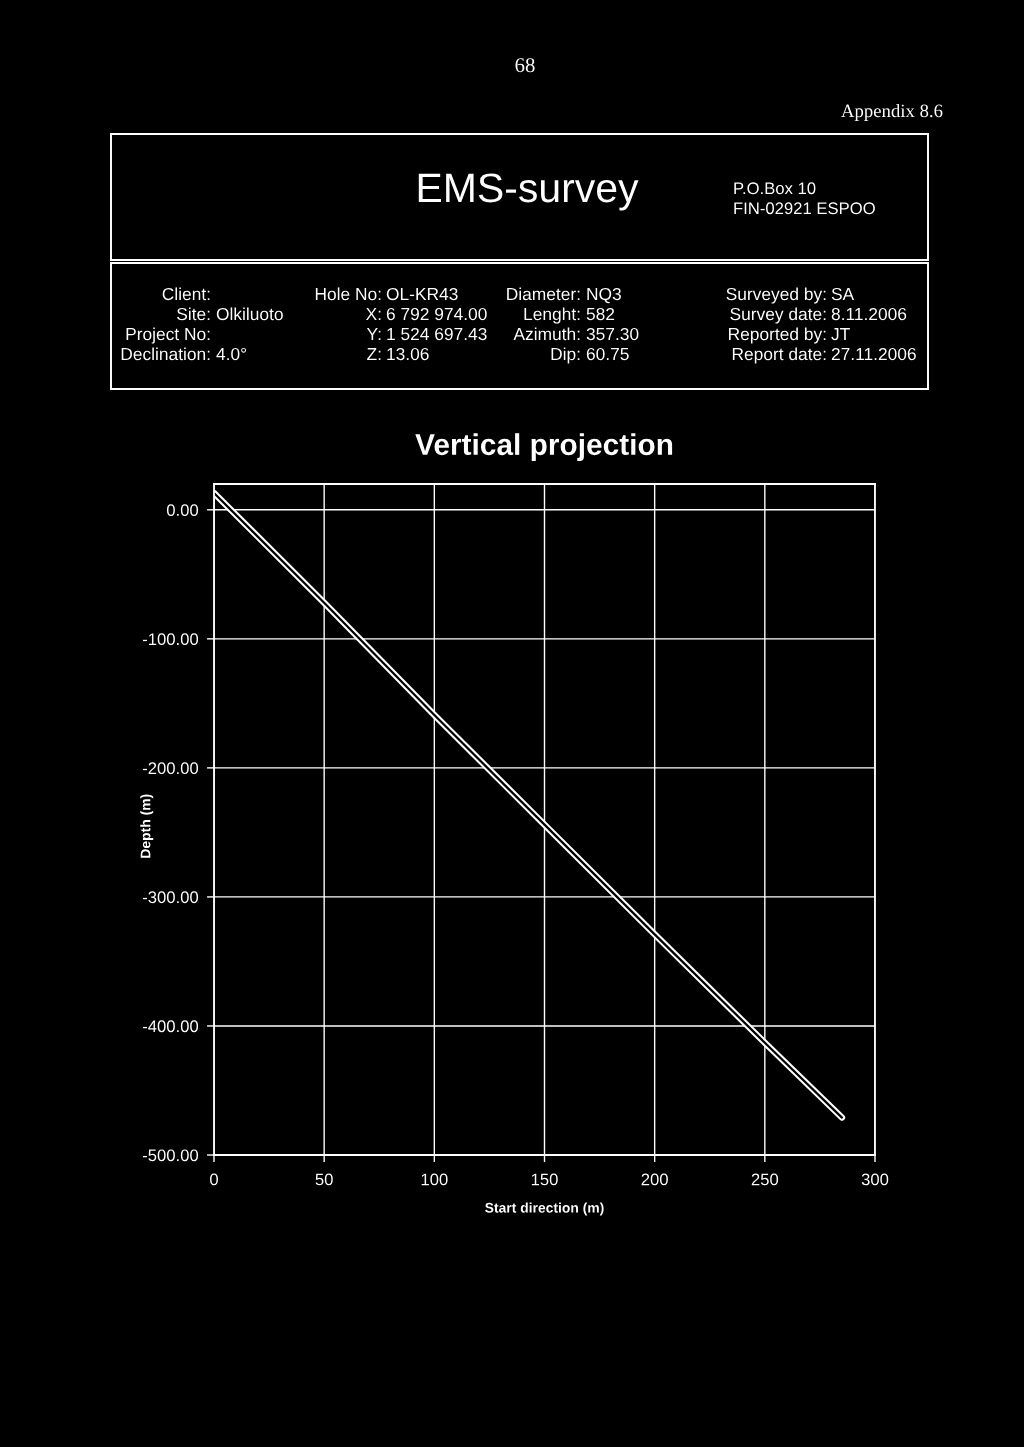  I want to click on text: Project No:, so click(168, 335).